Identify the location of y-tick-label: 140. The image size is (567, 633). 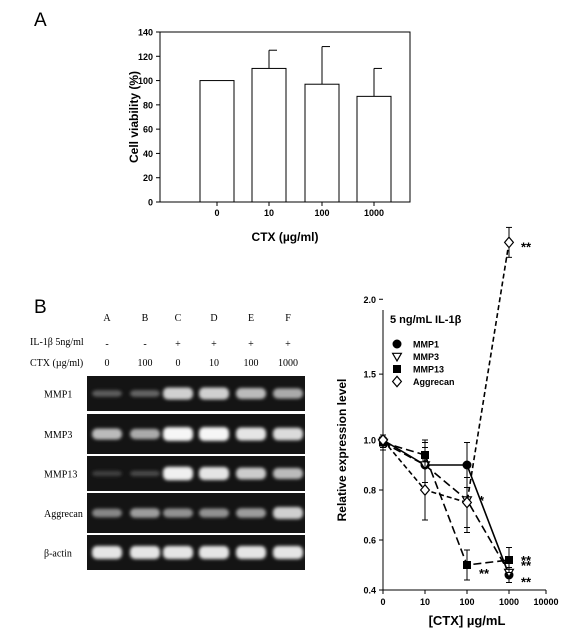
(145, 33).